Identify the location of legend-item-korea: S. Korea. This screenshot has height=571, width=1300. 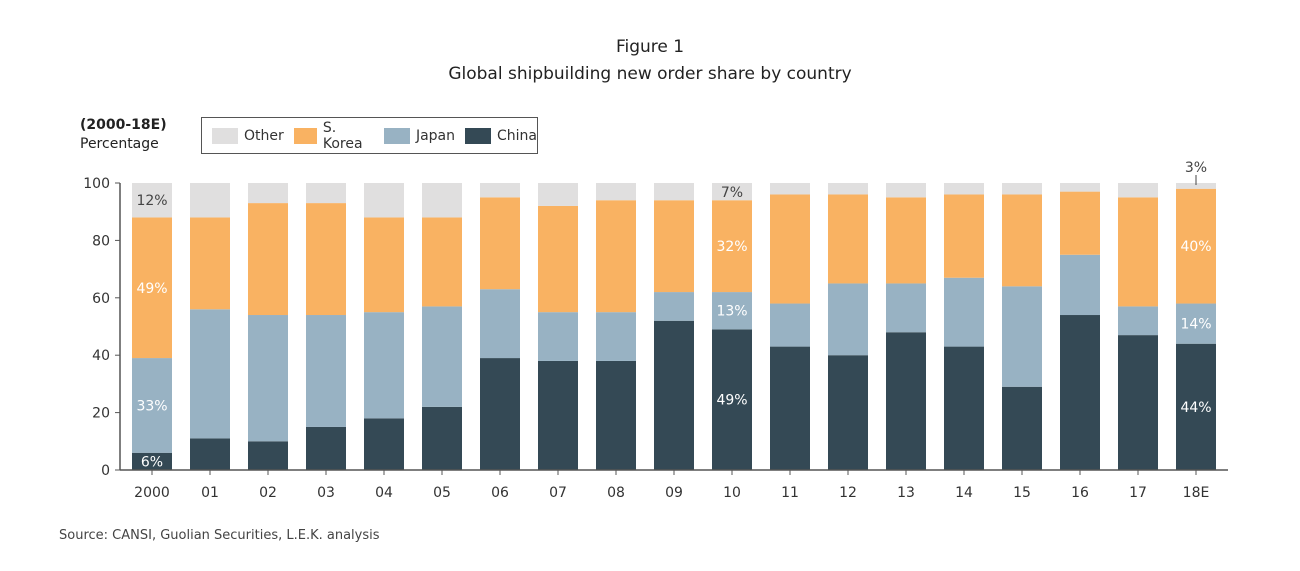
(333, 135).